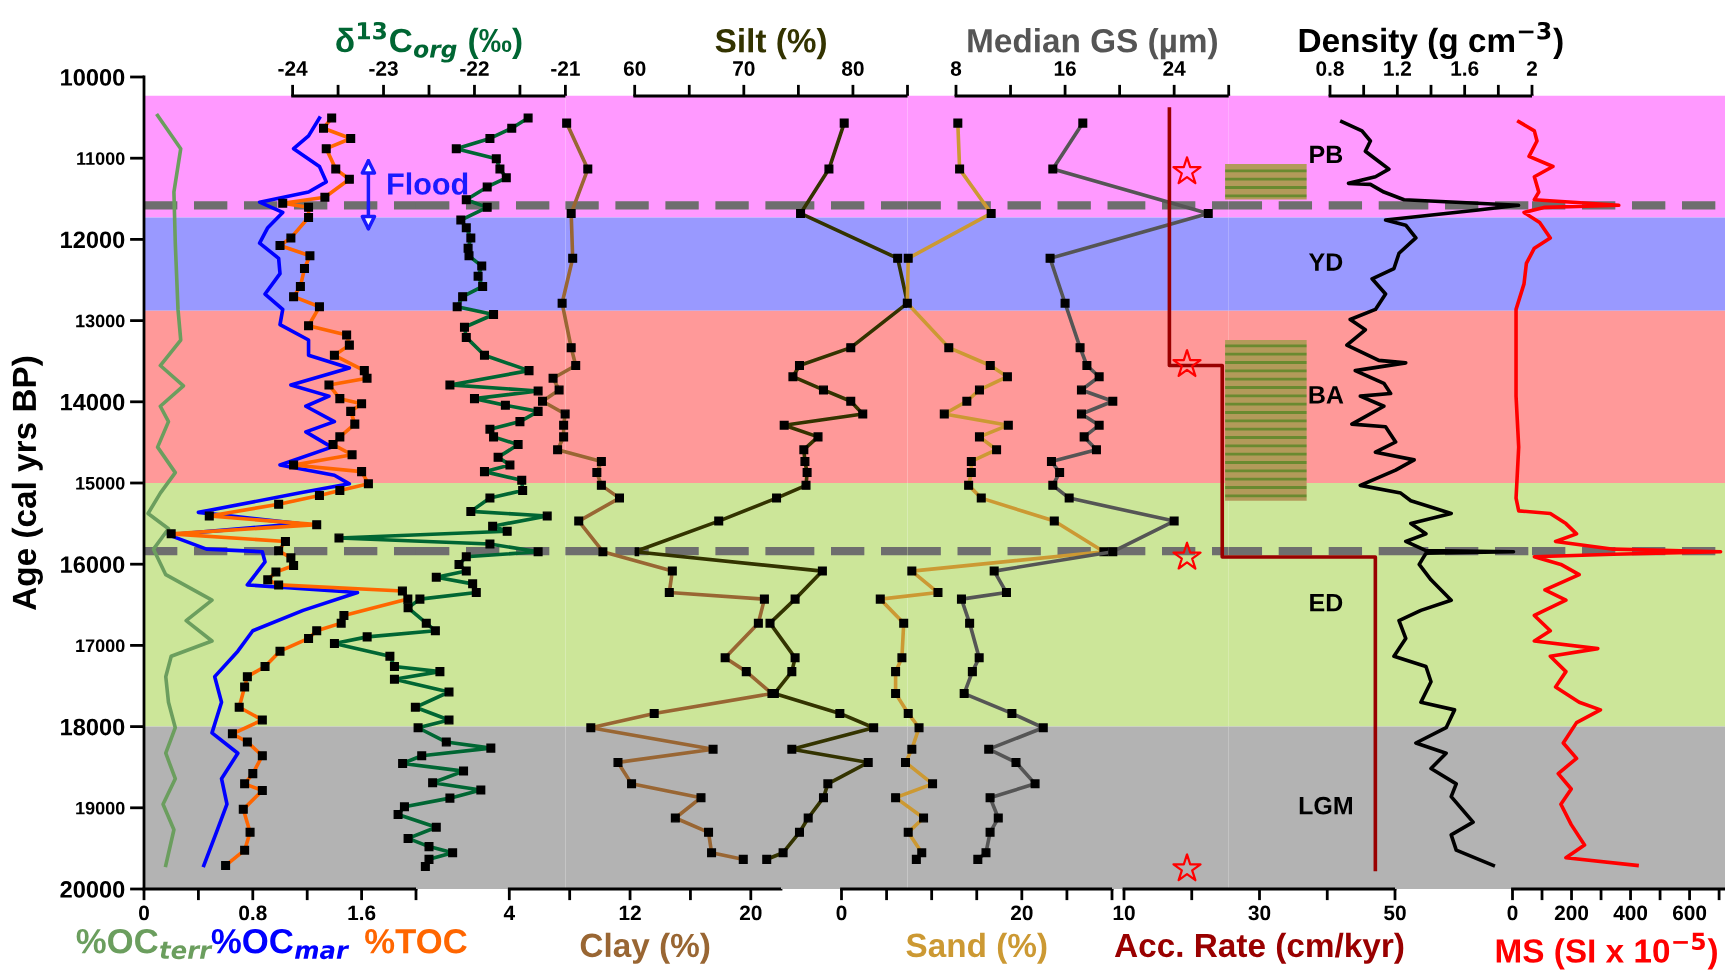  Describe the element at coordinates (1259, 913) in the screenshot. I see `x-tick-label: 30` at that location.